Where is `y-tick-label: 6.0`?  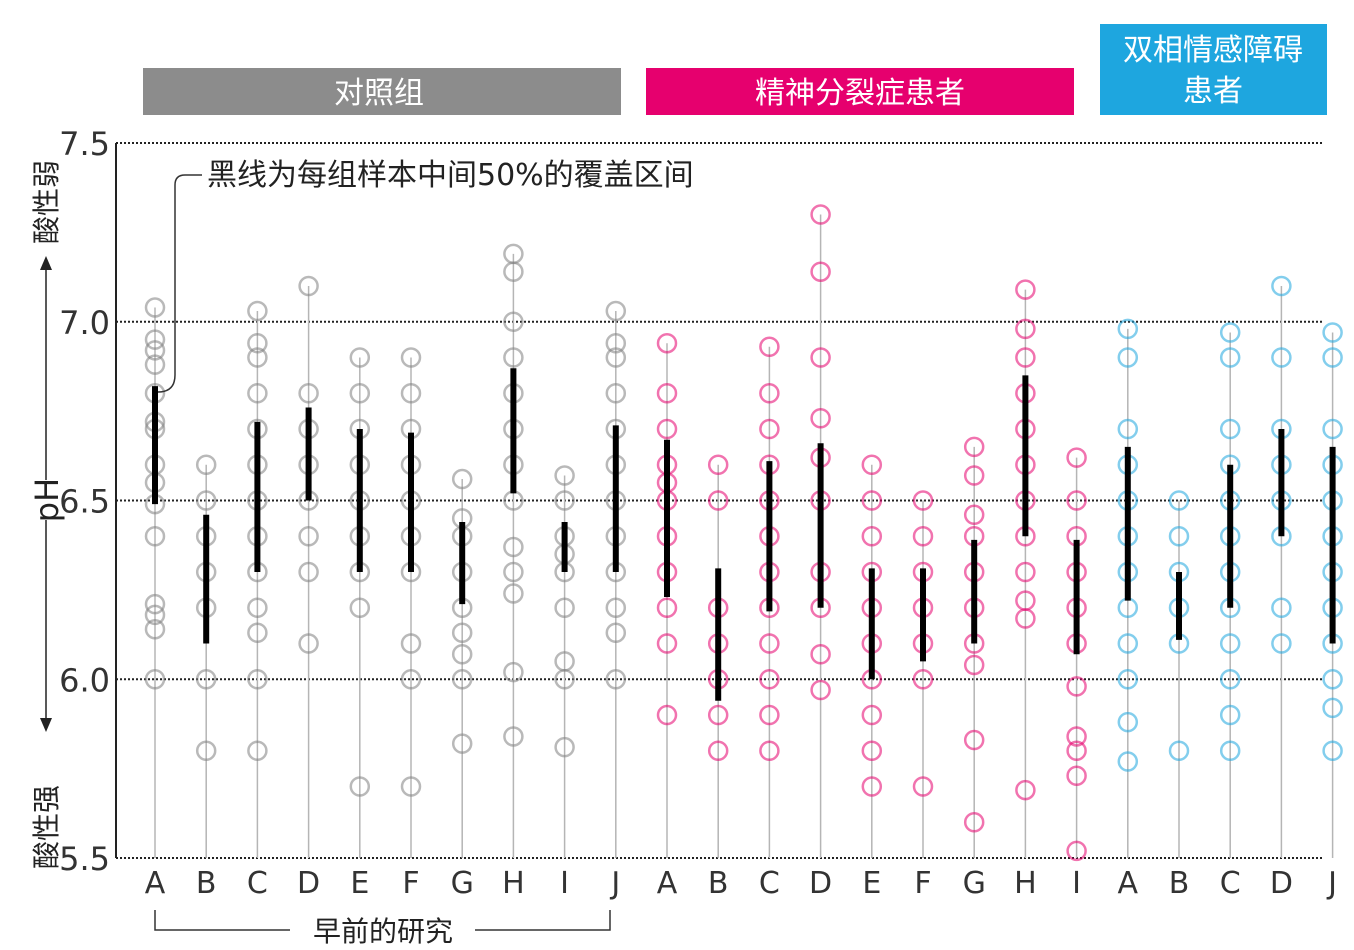 y-tick-label: 6.0 is located at coordinates (84, 680).